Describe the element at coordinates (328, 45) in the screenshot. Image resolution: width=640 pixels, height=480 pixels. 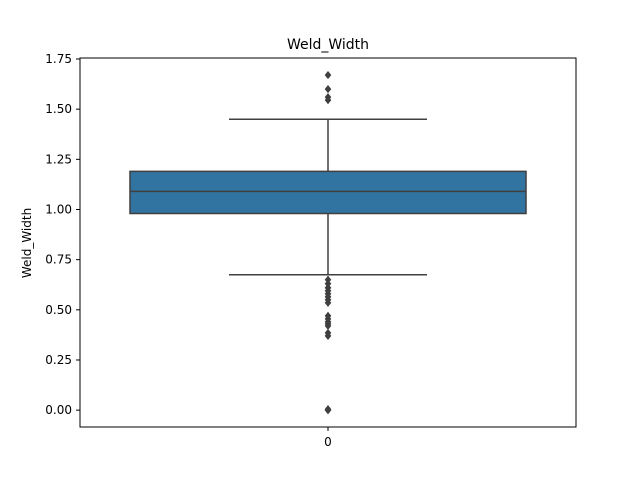
I see `chart-title: Weld_Width` at that location.